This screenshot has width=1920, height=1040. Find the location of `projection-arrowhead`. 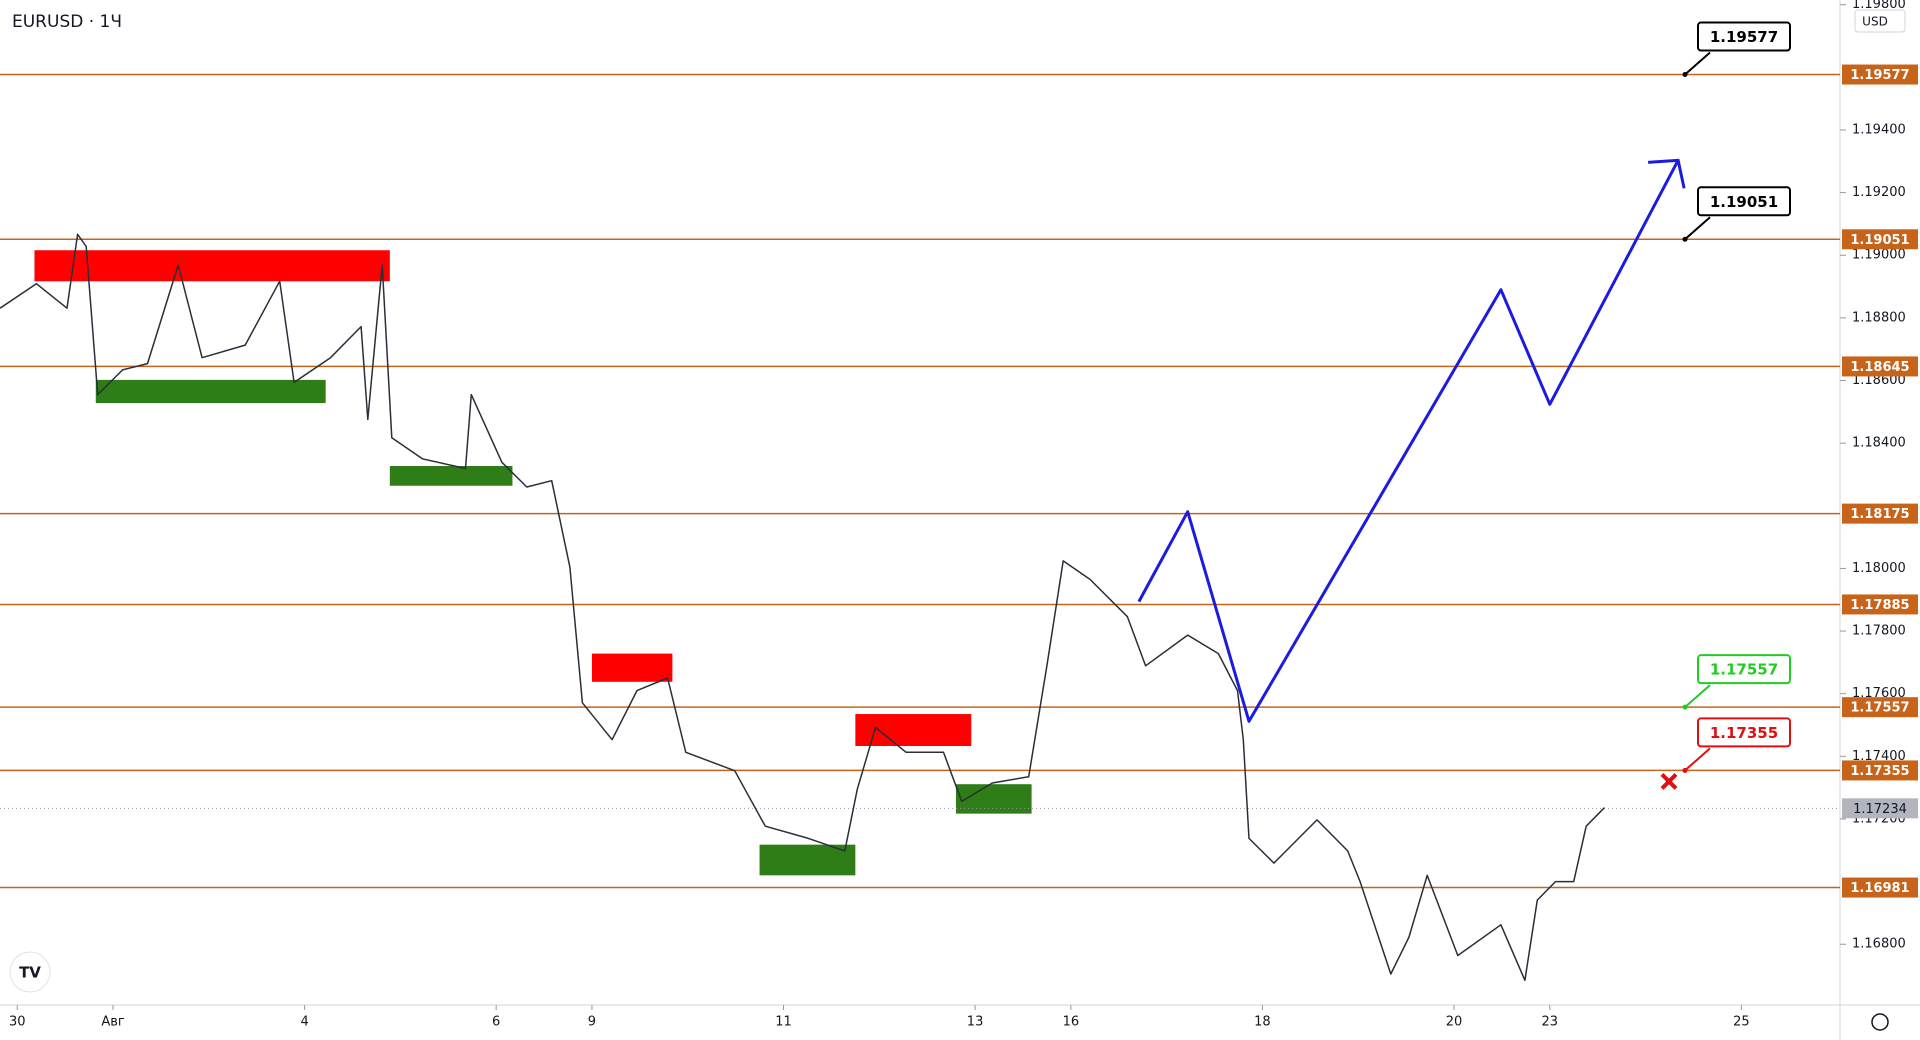

projection-arrowhead is located at coordinates (1667, 173).